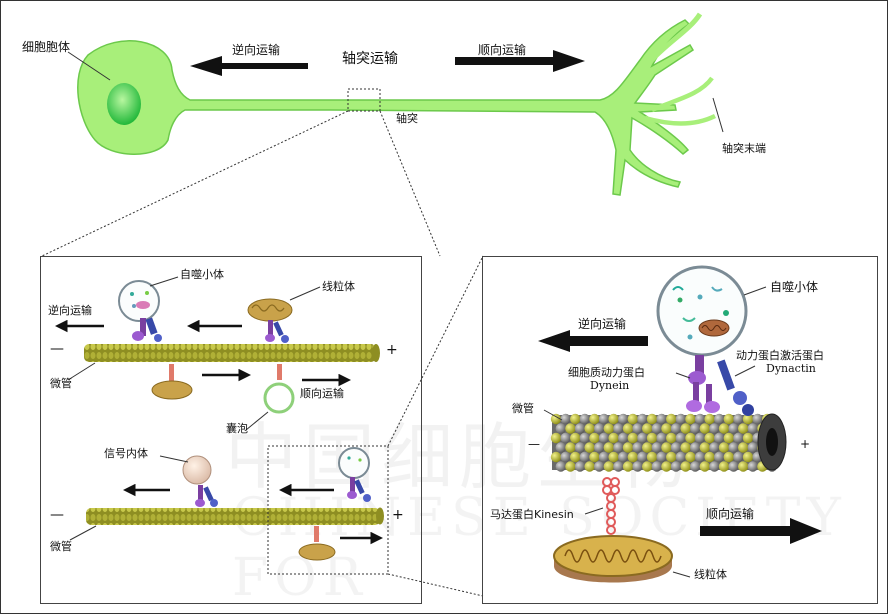  I want to click on detail-zoom-box, so click(328, 510).